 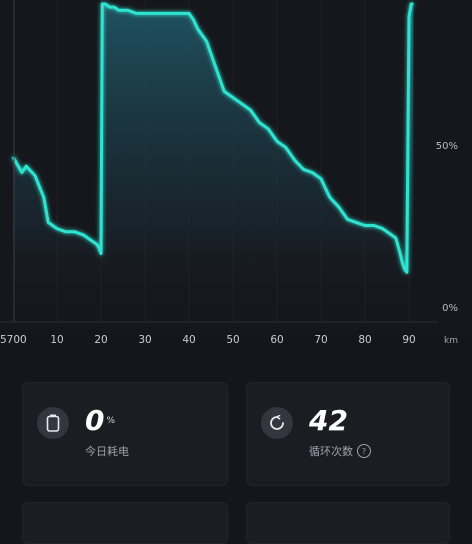 What do you see at coordinates (451, 341) in the screenshot?
I see `x-axis-unit: km` at bounding box center [451, 341].